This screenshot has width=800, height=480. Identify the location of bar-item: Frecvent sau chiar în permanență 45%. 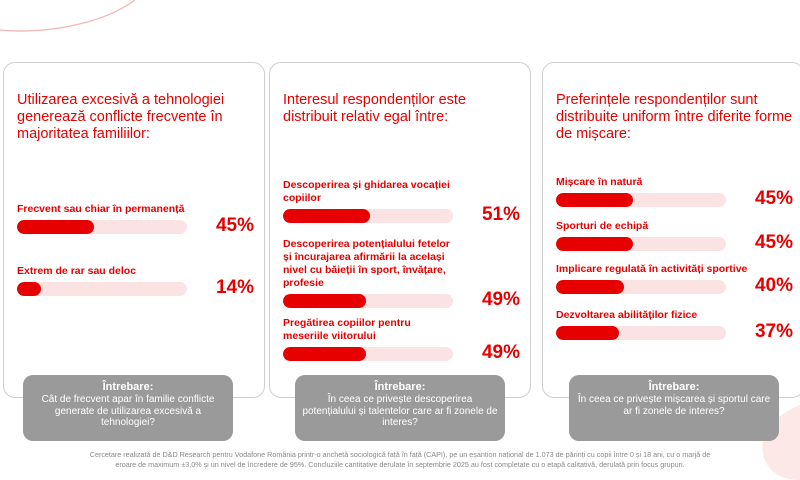
(136, 219).